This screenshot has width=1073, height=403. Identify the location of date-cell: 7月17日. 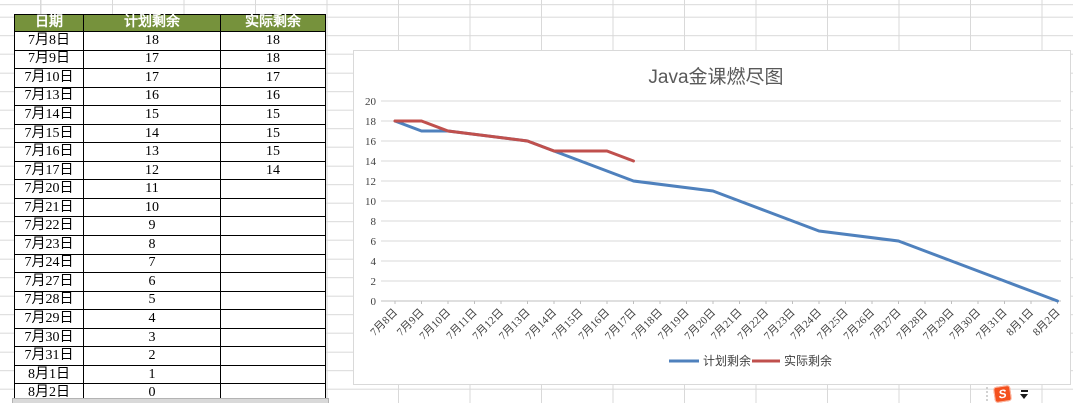
(49, 170).